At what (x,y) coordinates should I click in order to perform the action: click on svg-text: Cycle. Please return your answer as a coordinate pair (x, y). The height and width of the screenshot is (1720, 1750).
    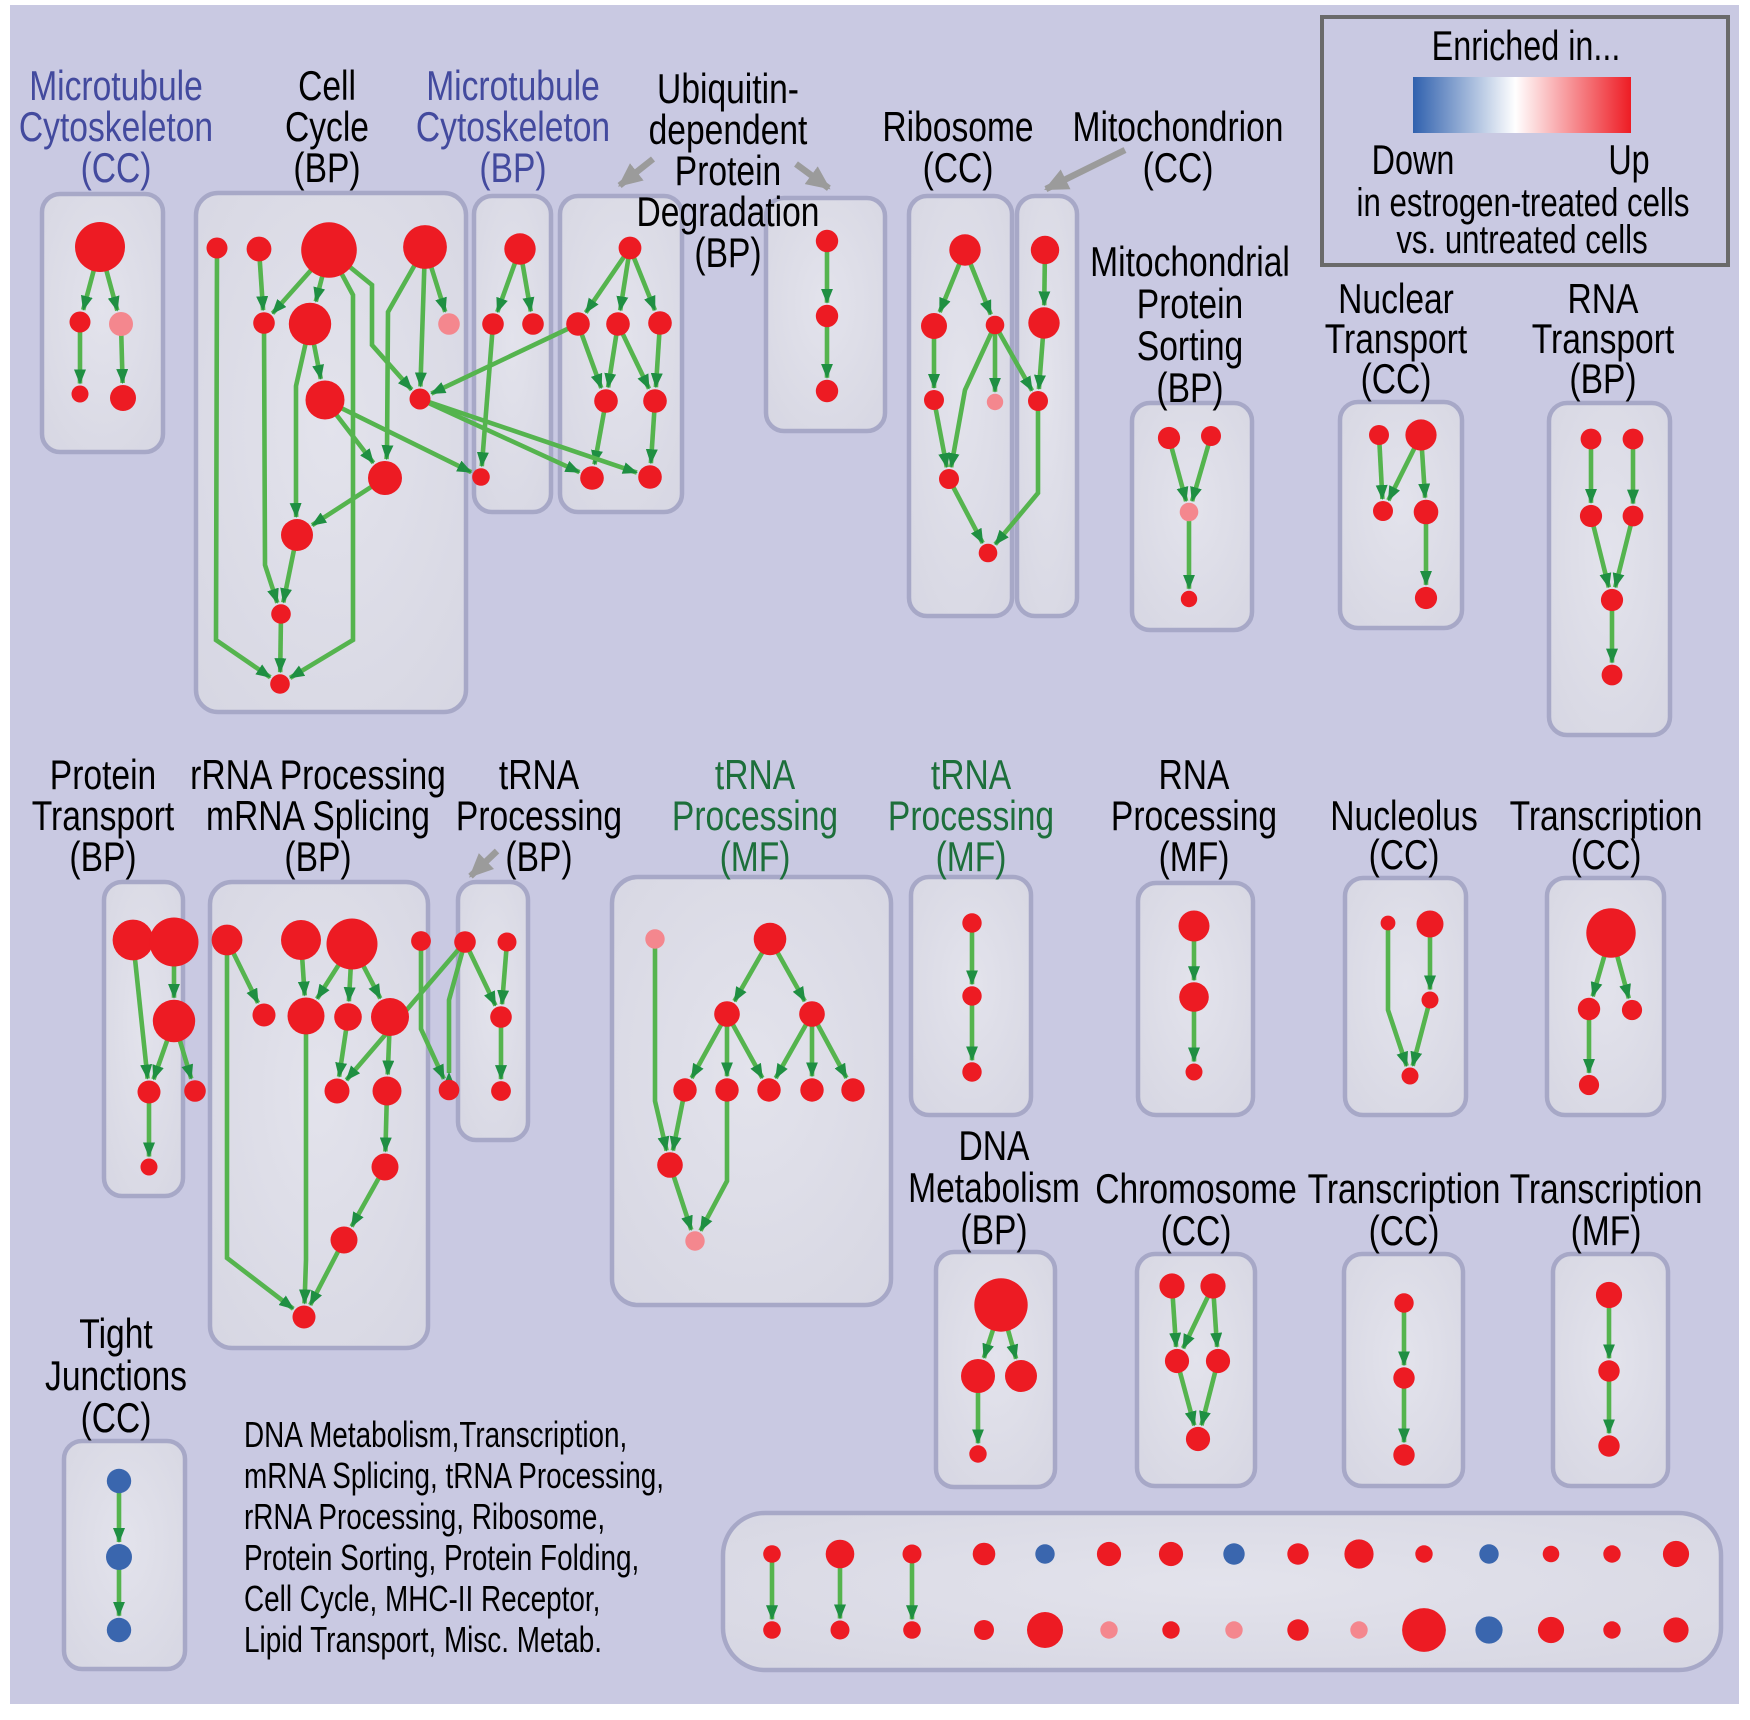
    Looking at the image, I should click on (327, 128).